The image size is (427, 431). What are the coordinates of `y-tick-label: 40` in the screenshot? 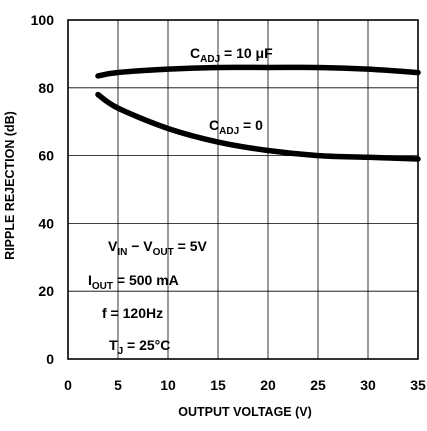 It's located at (46, 223).